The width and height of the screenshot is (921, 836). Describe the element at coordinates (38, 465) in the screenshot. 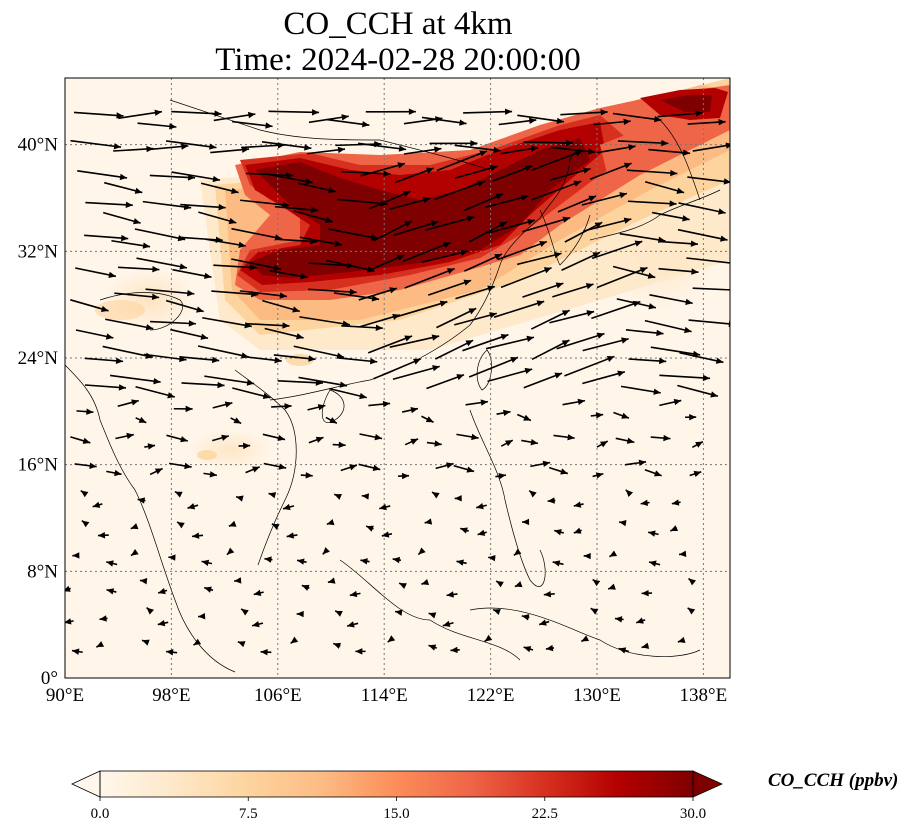

I see `lat-tick-label: 16°N` at that location.